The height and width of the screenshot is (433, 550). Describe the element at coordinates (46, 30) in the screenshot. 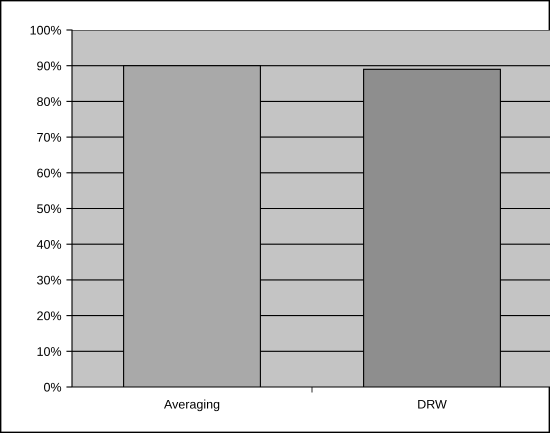

I see `y-tick-label: 100%` at that location.